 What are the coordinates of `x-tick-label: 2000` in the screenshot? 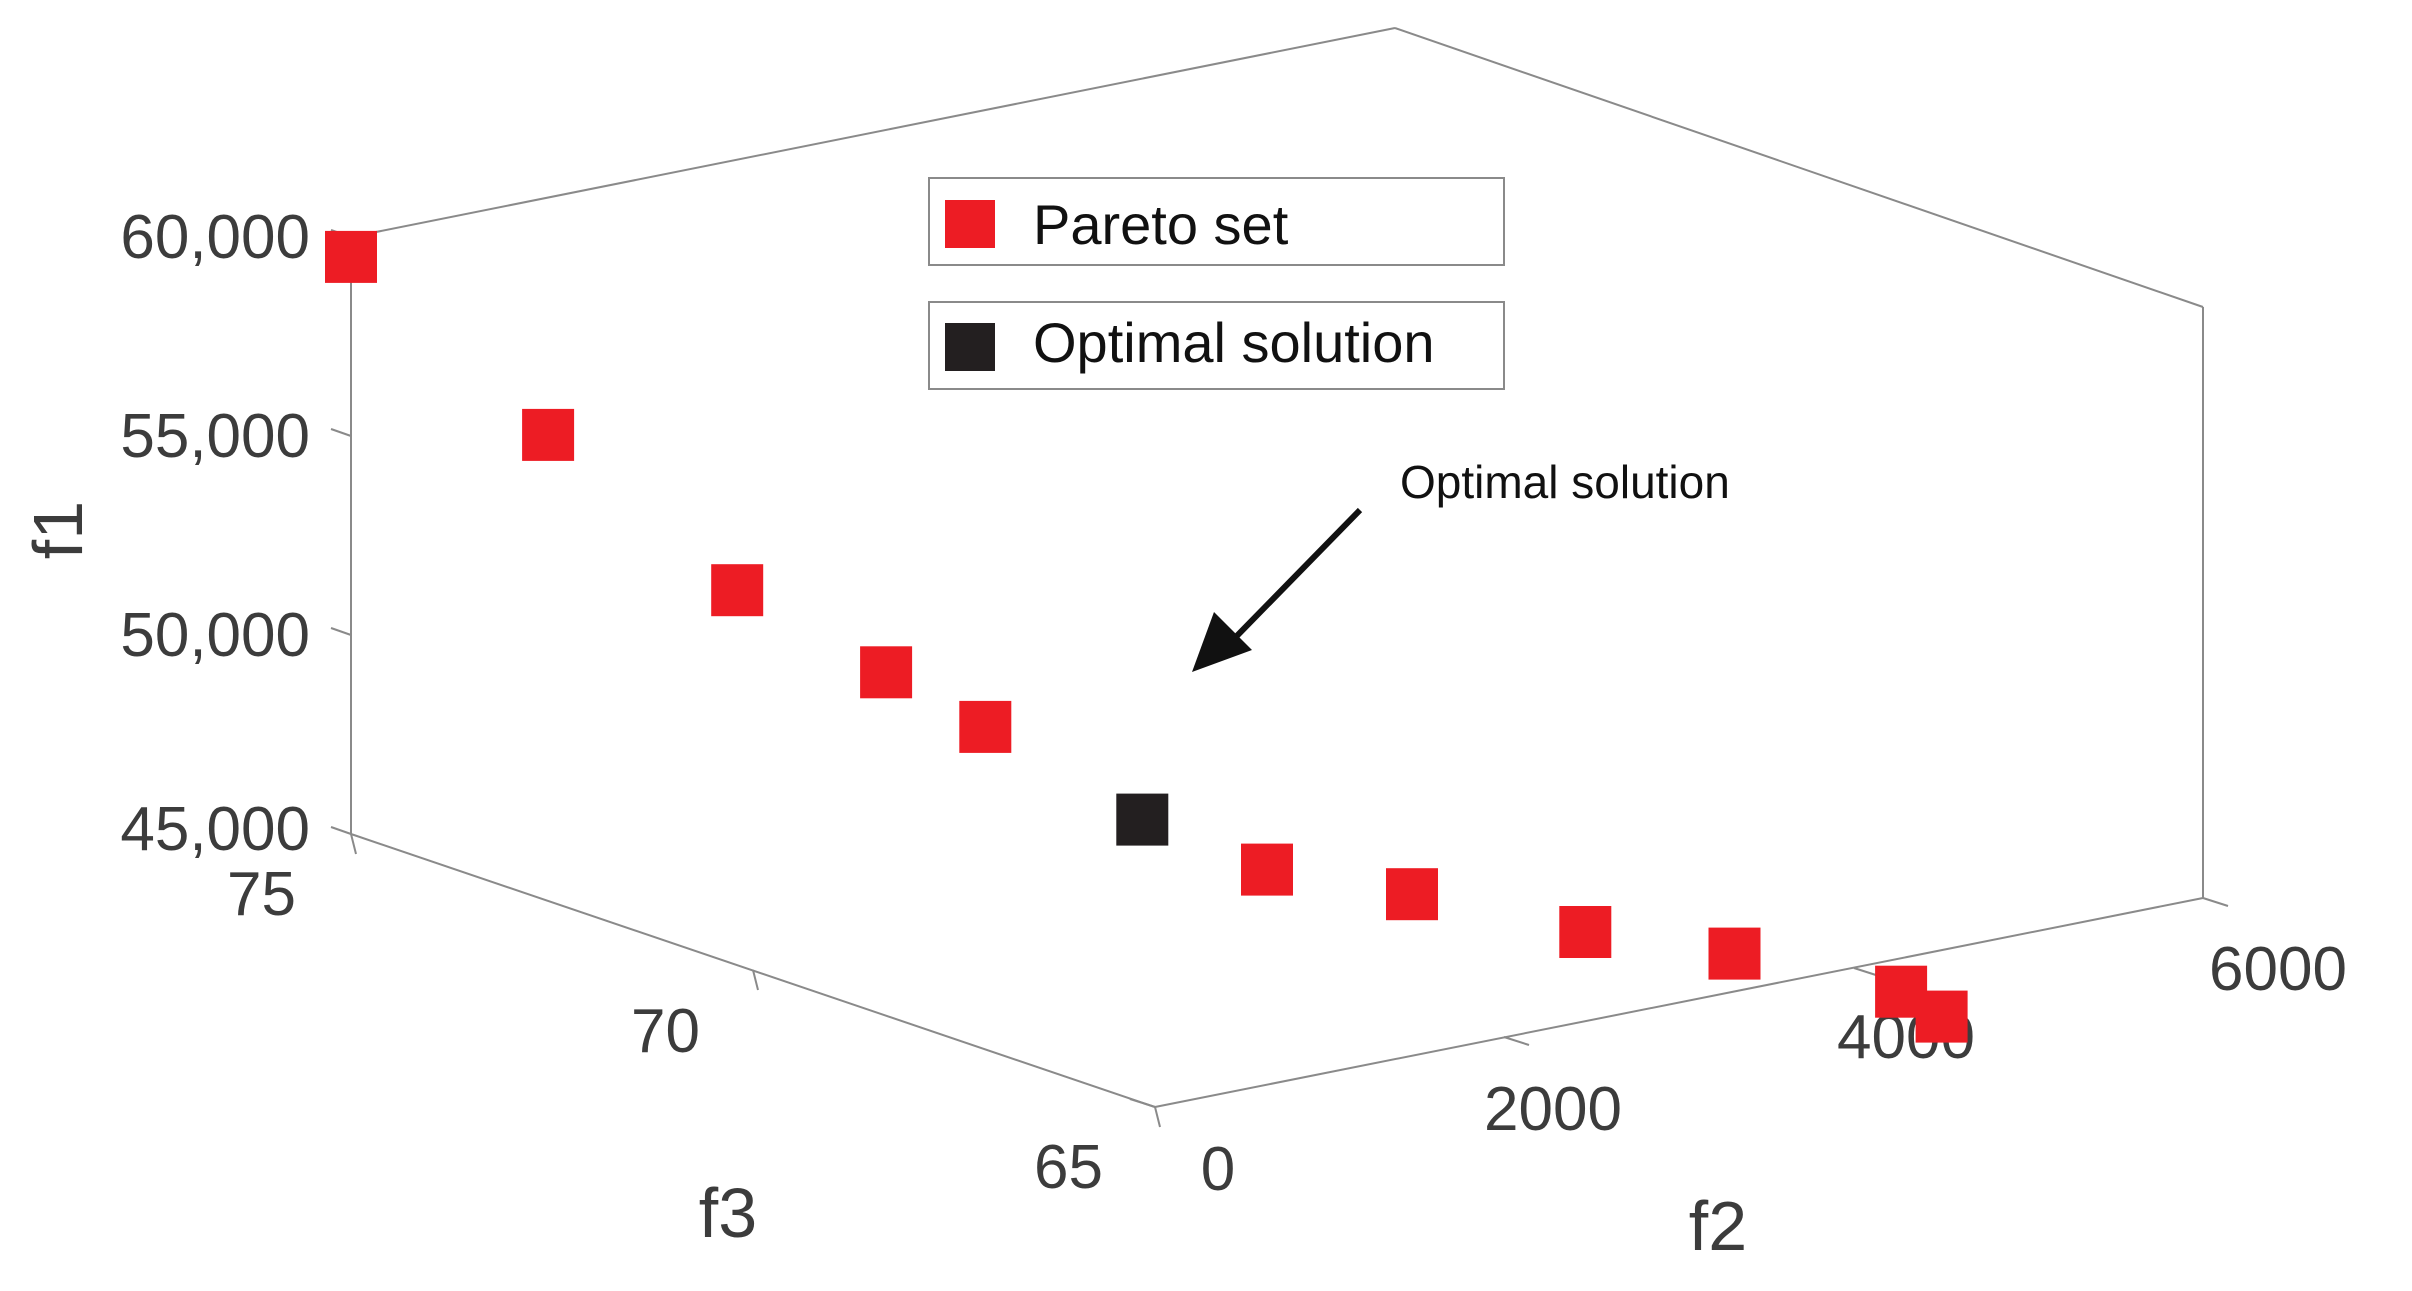 It's located at (1553, 1109).